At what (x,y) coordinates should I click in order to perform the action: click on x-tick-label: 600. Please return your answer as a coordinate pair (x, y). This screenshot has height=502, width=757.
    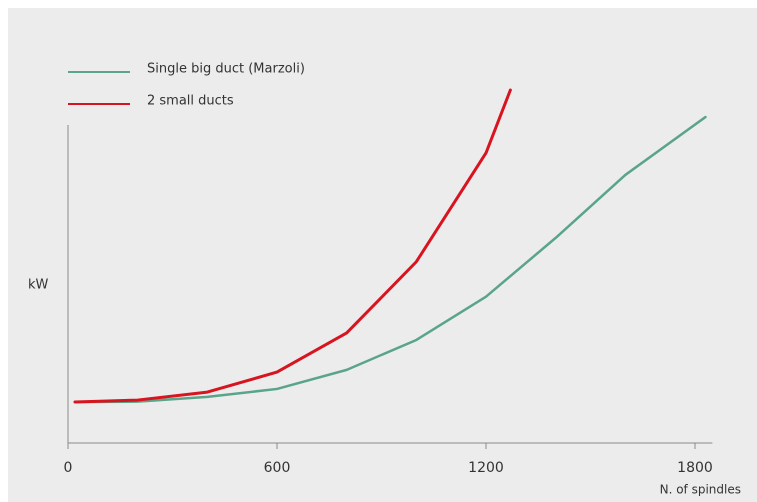
    Looking at the image, I should click on (277, 468).